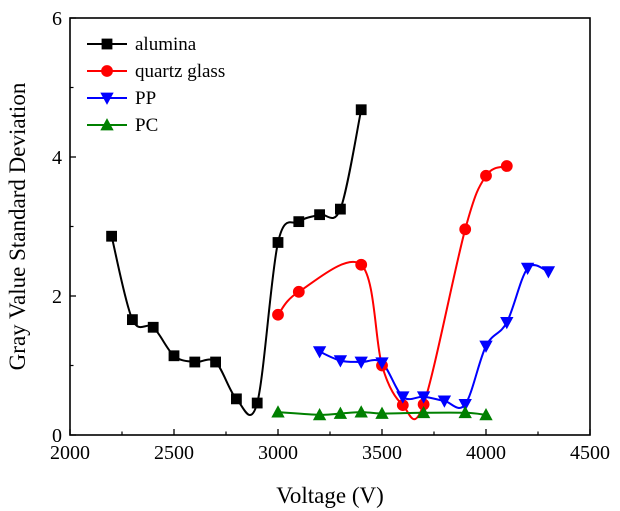  What do you see at coordinates (590, 453) in the screenshot?
I see `x-tick-label: 4500` at bounding box center [590, 453].